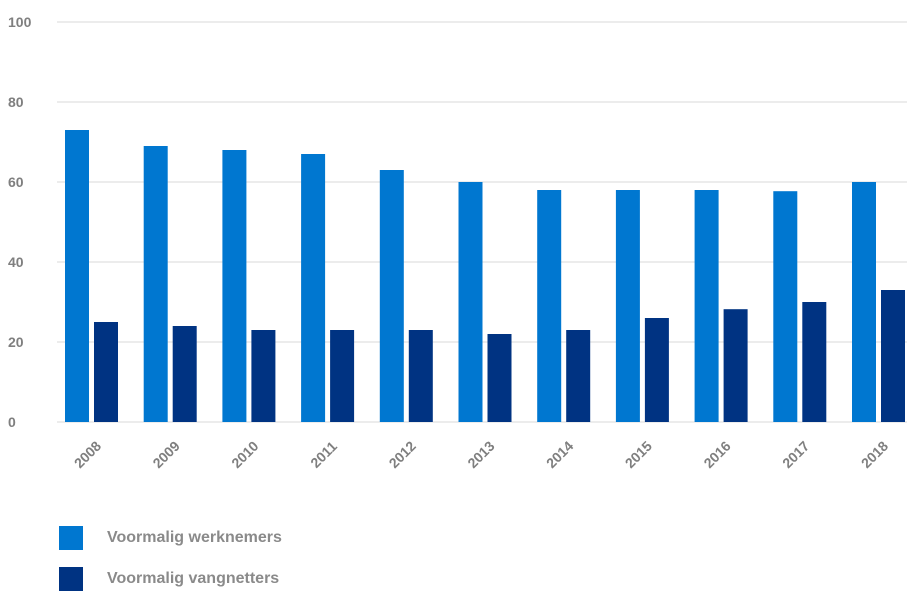 The width and height of the screenshot is (907, 606). What do you see at coordinates (77, 276) in the screenshot?
I see `bar-series-0-2008` at bounding box center [77, 276].